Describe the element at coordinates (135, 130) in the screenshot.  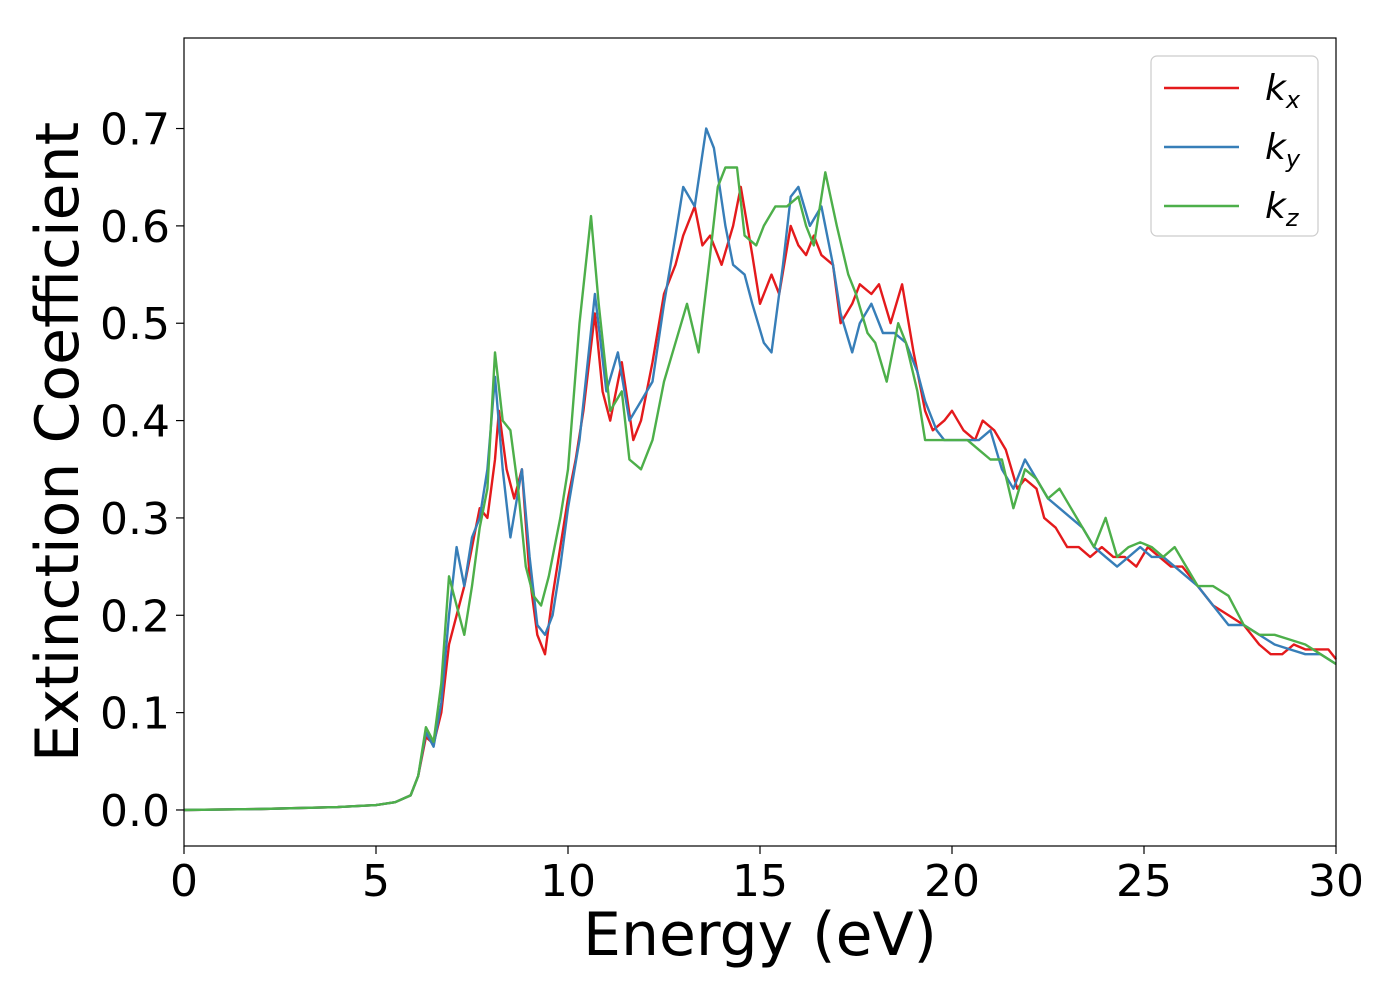
I see `y-tick-label: 0.7` at that location.